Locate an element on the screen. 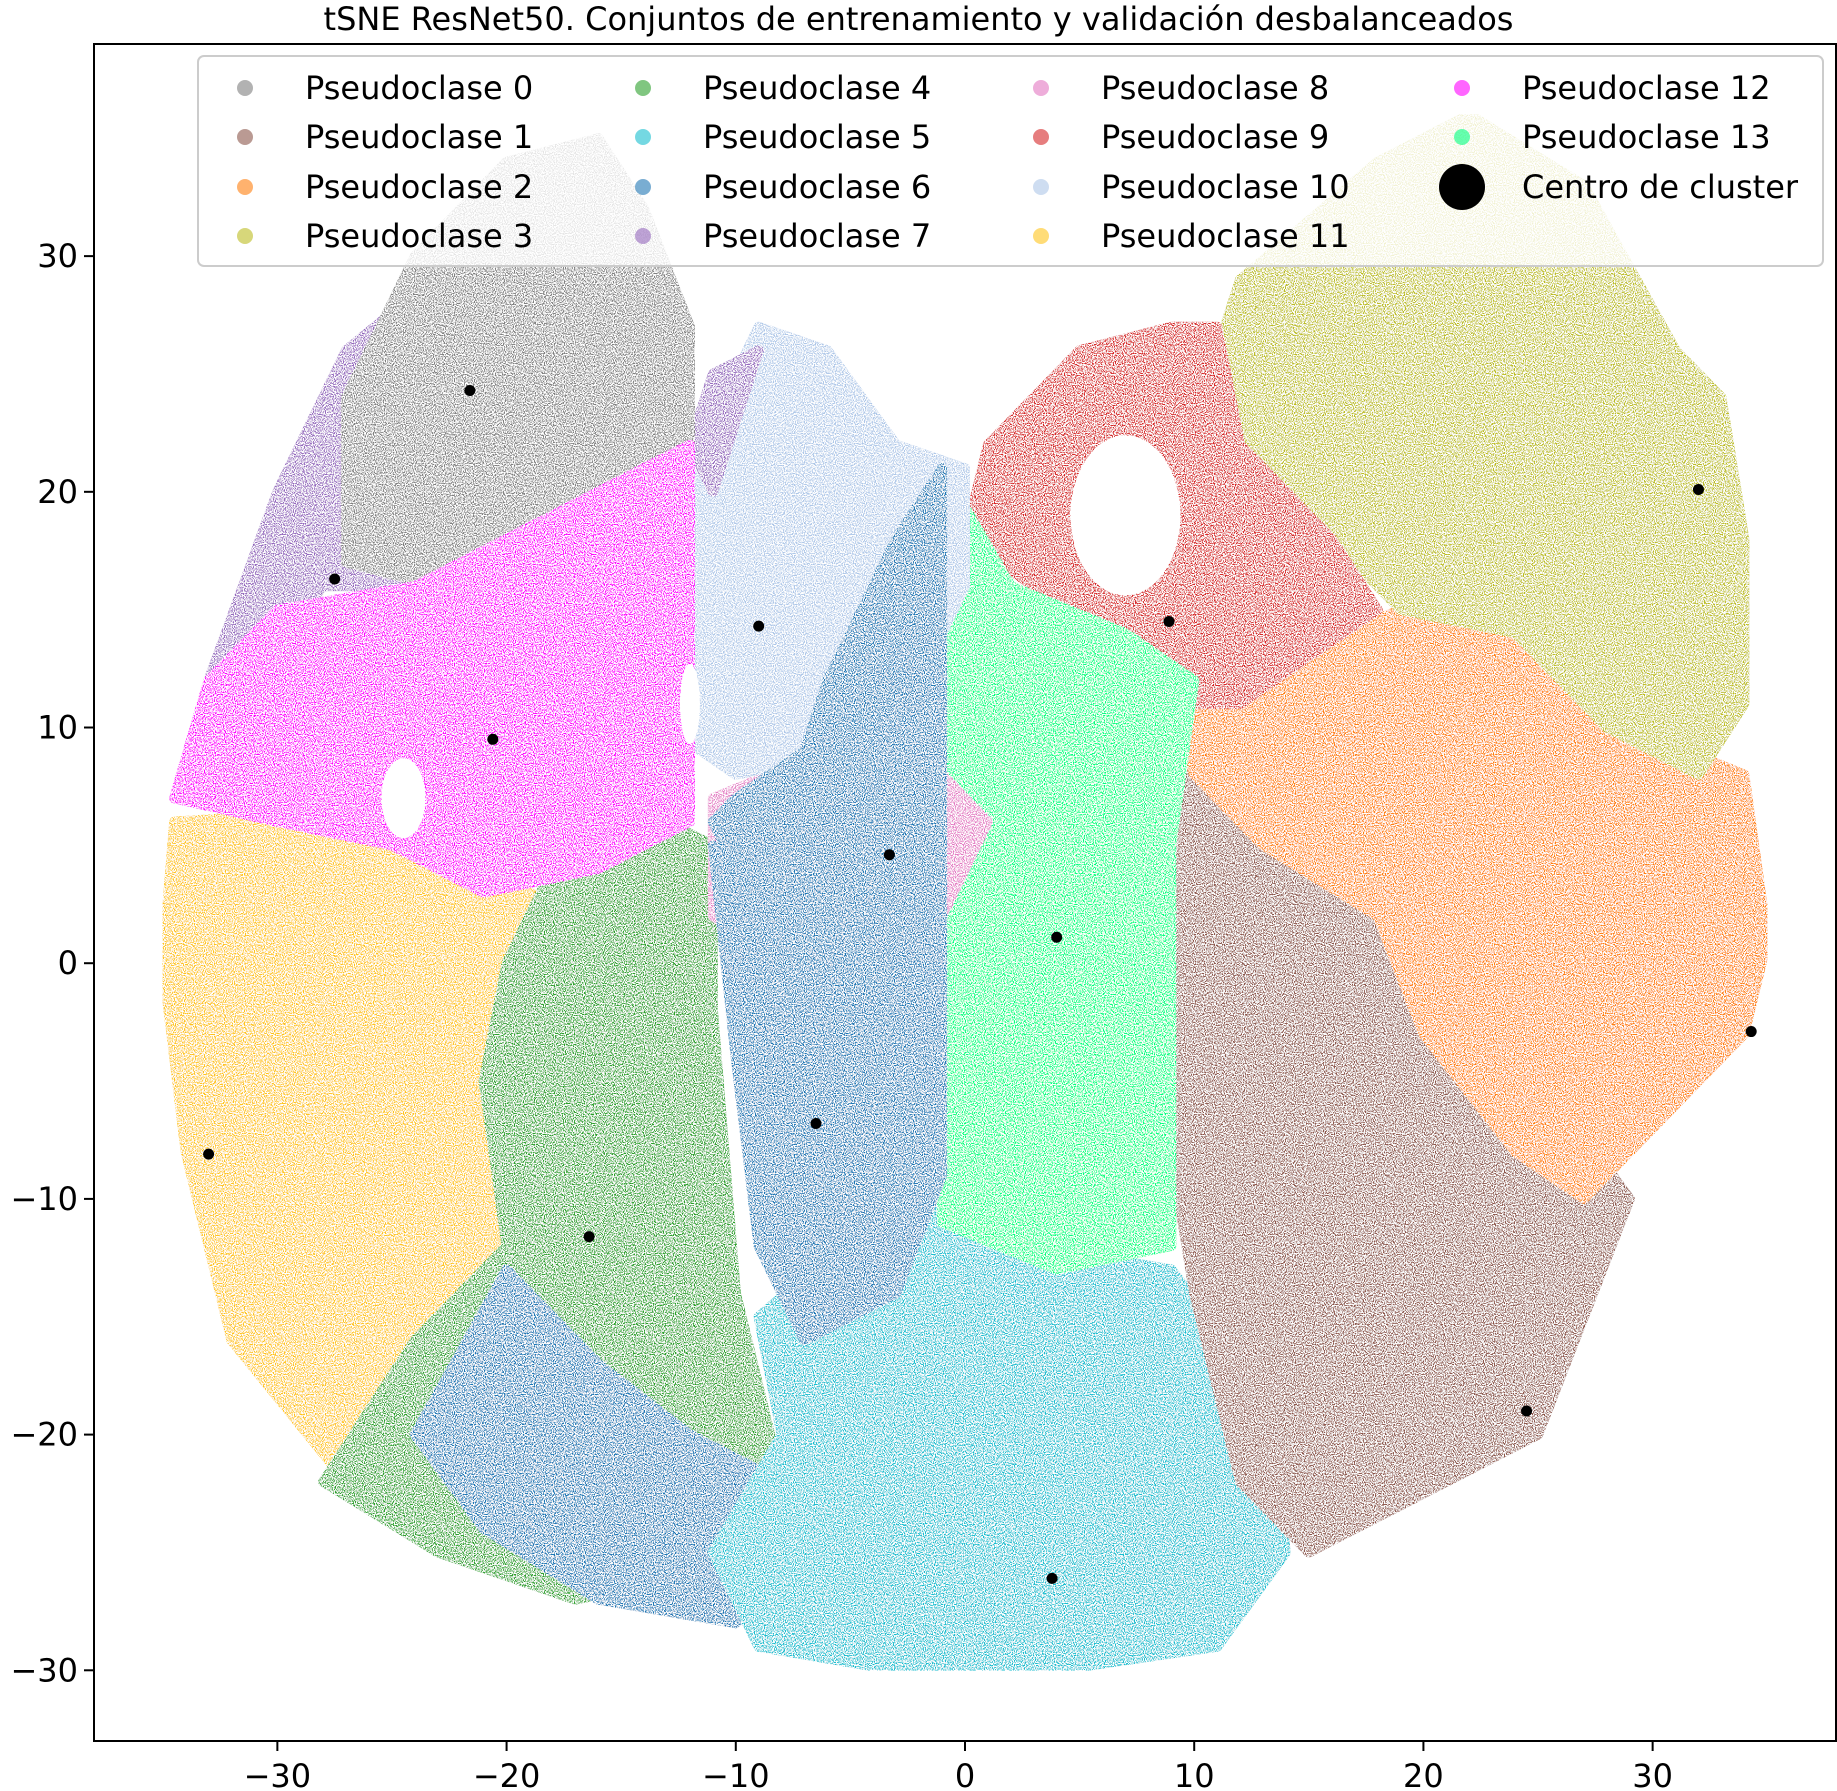 This screenshot has width=1837, height=1791. legend-label: Pseudoclase 9 is located at coordinates (1215, 137).